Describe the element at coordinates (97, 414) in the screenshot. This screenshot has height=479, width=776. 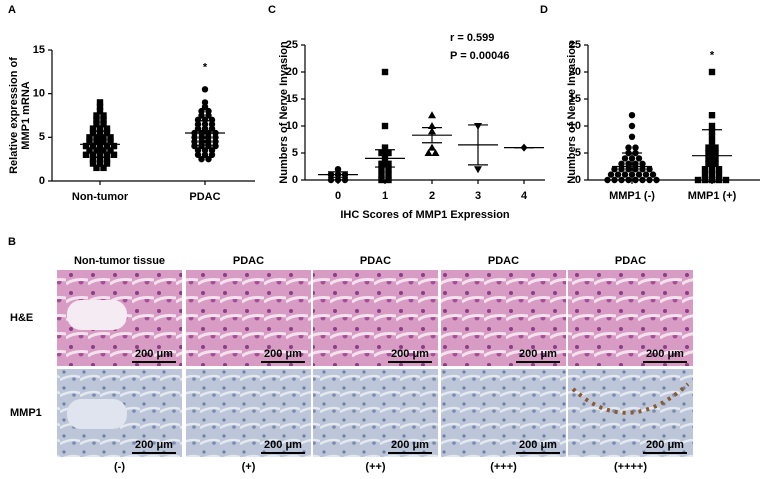
I see `lumen` at that location.